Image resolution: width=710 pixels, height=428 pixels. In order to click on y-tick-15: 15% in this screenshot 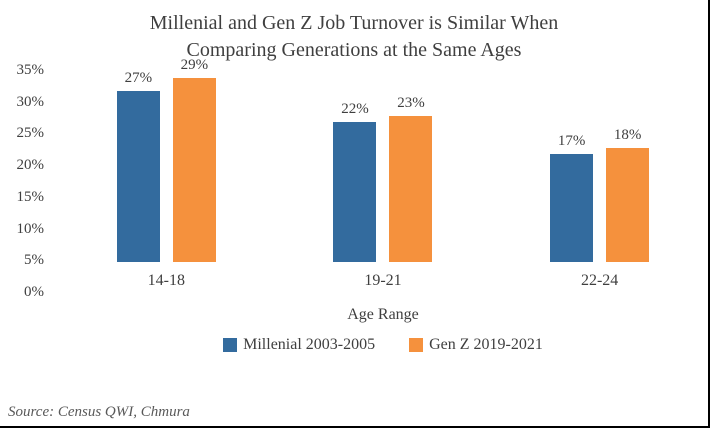, I will do `click(30, 196)`.